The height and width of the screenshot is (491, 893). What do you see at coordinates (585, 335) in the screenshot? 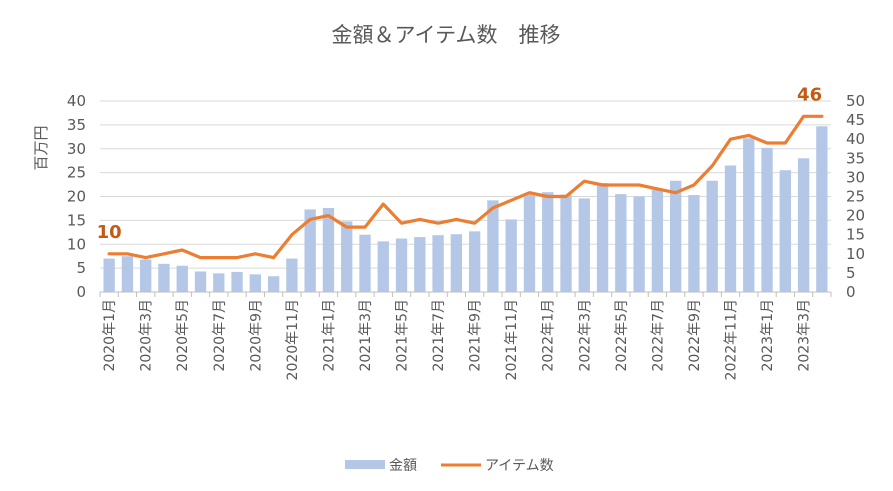
I see `x-tick-label: 2022年3月` at bounding box center [585, 335].